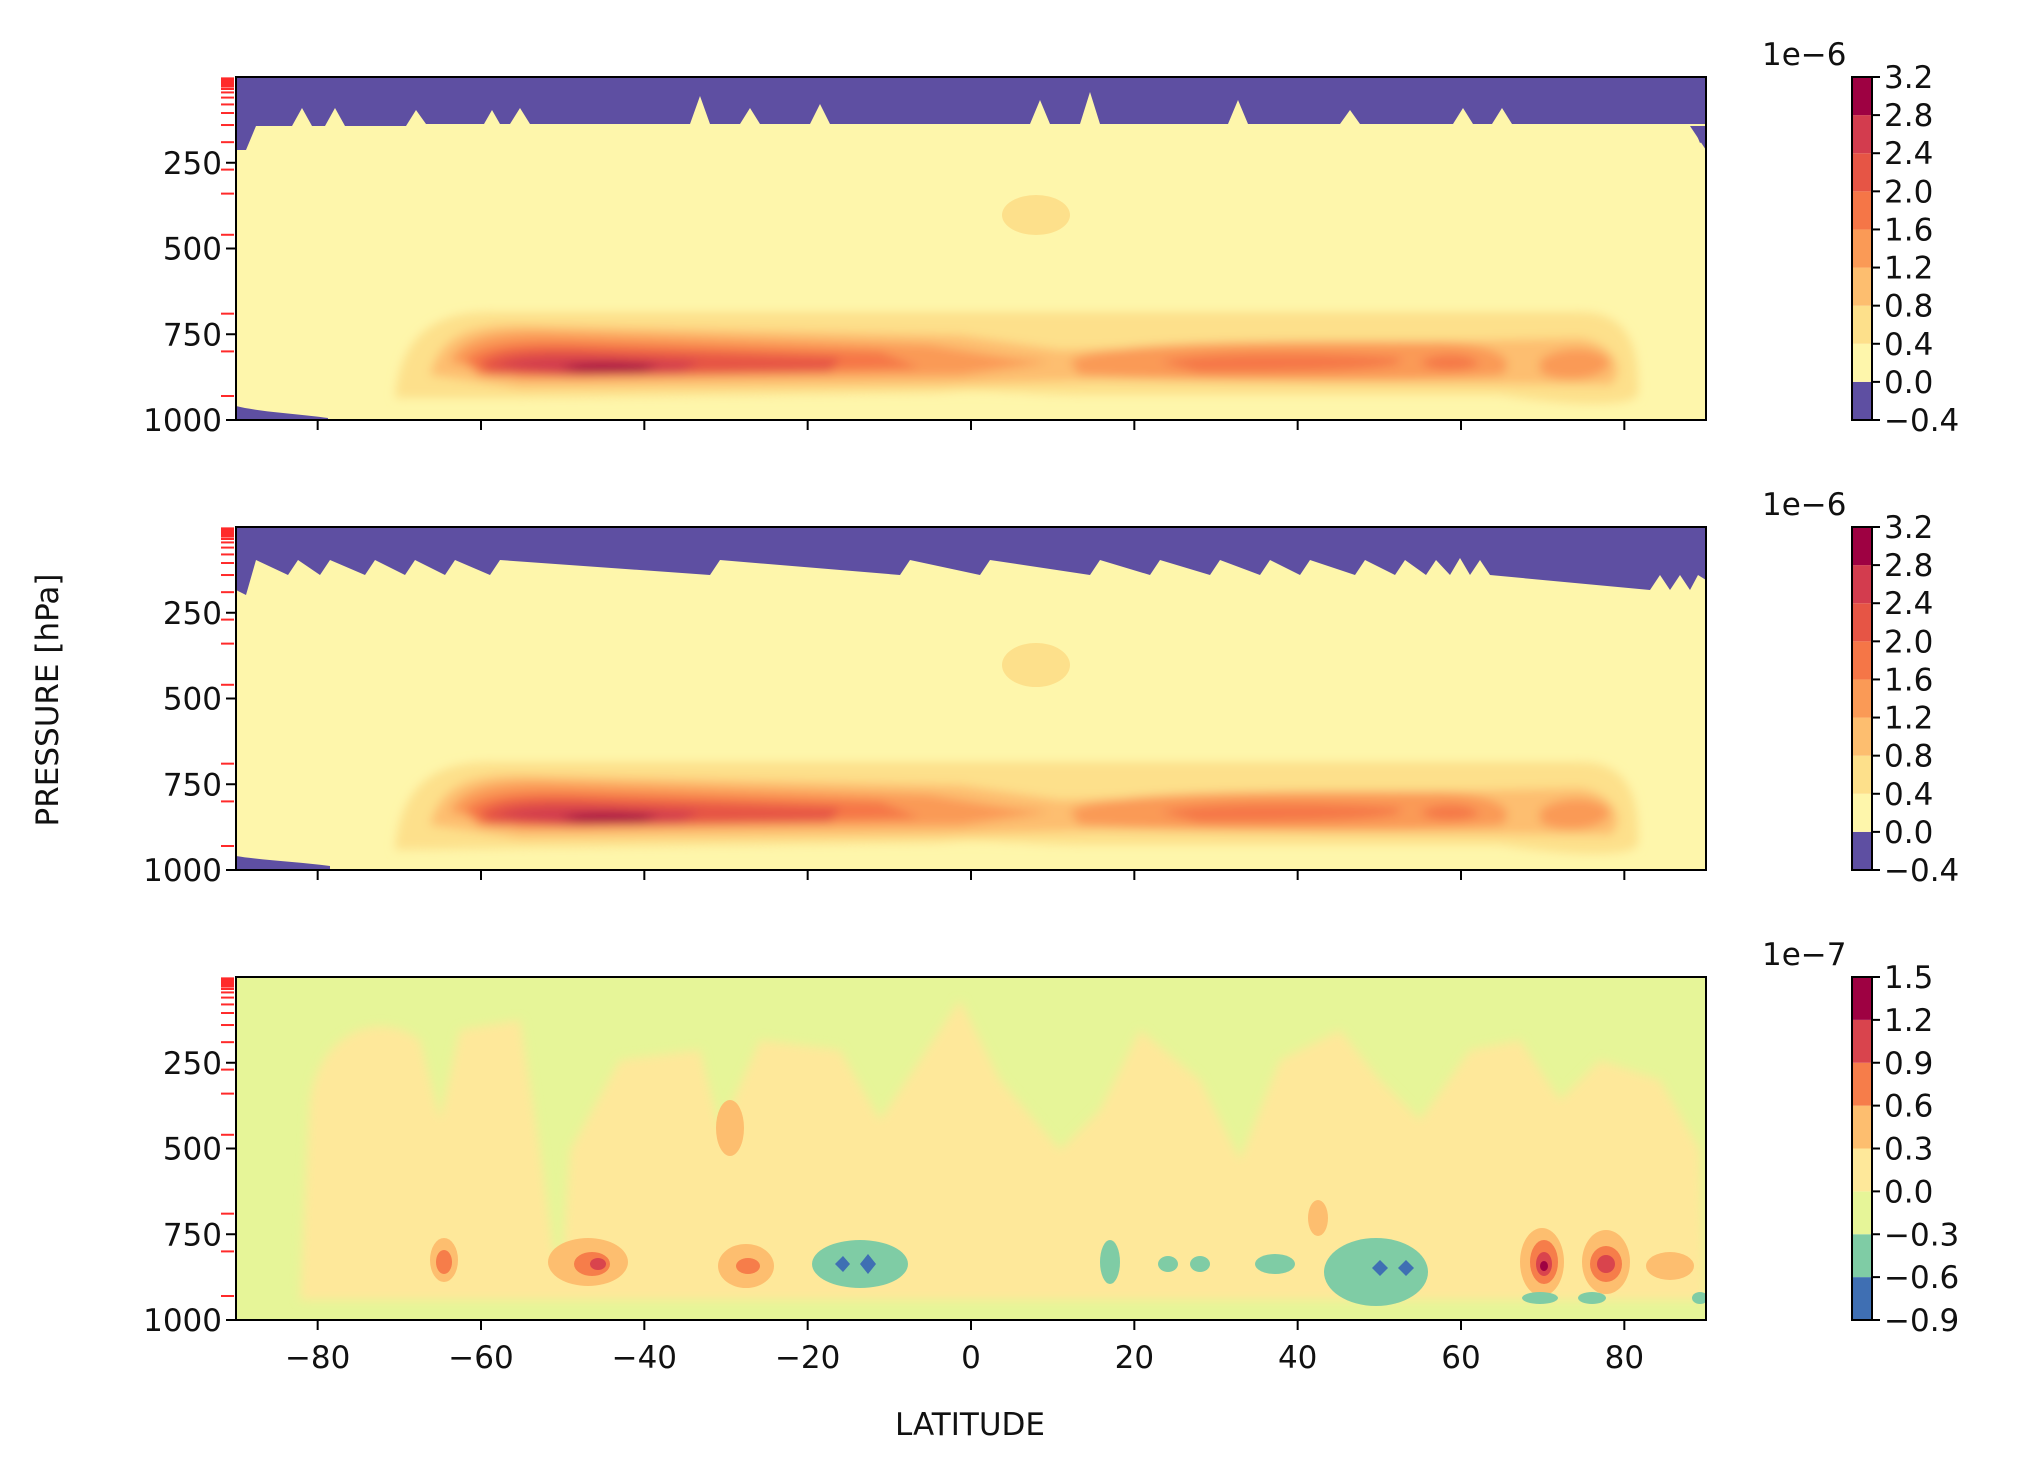 The width and height of the screenshot is (2025, 1474). What do you see at coordinates (971, 425) in the screenshot?
I see `xticks-top` at bounding box center [971, 425].